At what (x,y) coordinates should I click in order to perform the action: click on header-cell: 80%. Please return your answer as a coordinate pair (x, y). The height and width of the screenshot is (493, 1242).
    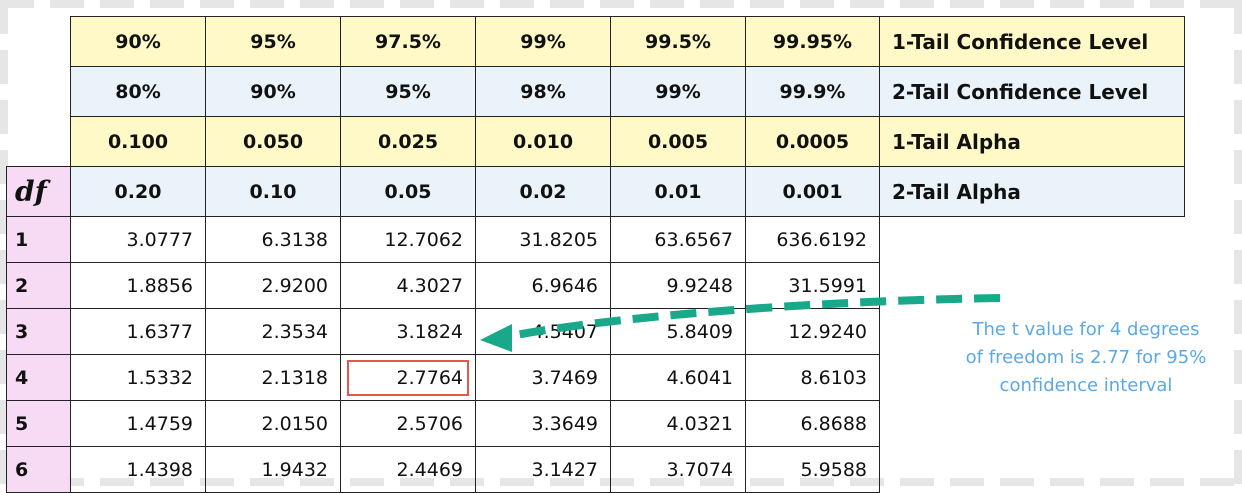
    Looking at the image, I should click on (138, 91).